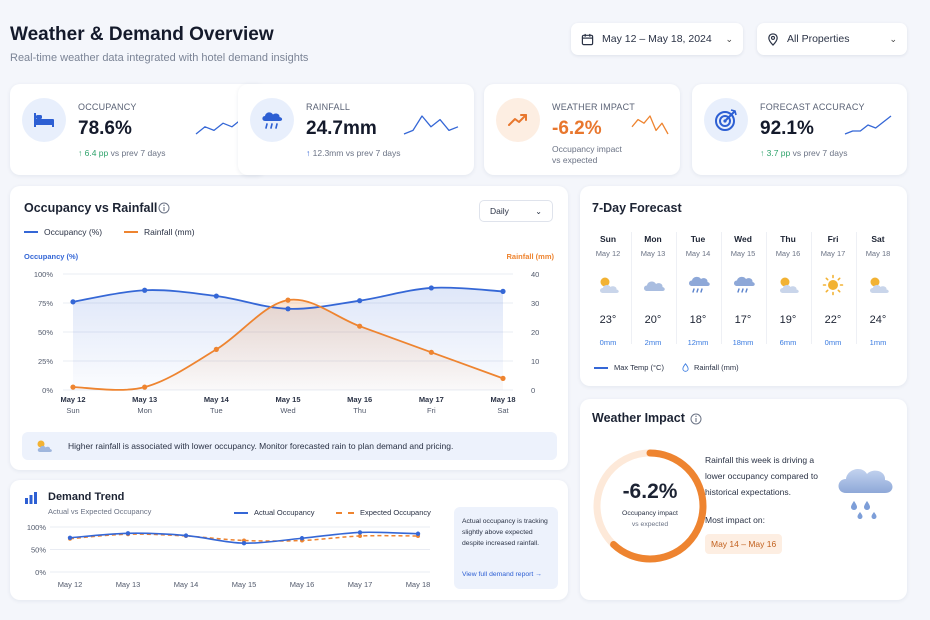 The height and width of the screenshot is (620, 930). I want to click on kpi-delta: ↑ 6.4 pp vs prev 7 days, so click(121, 153).